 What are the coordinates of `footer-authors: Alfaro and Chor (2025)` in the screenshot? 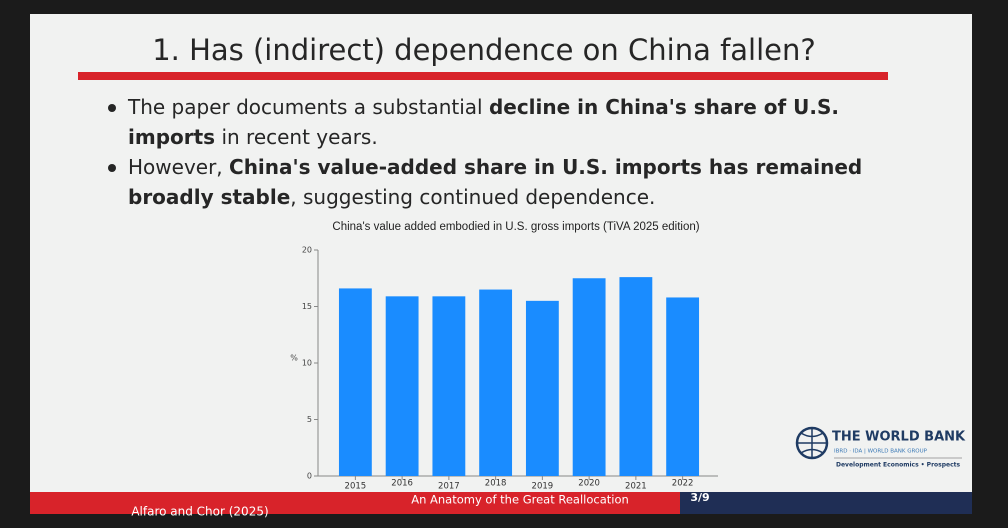 It's located at (199, 512).